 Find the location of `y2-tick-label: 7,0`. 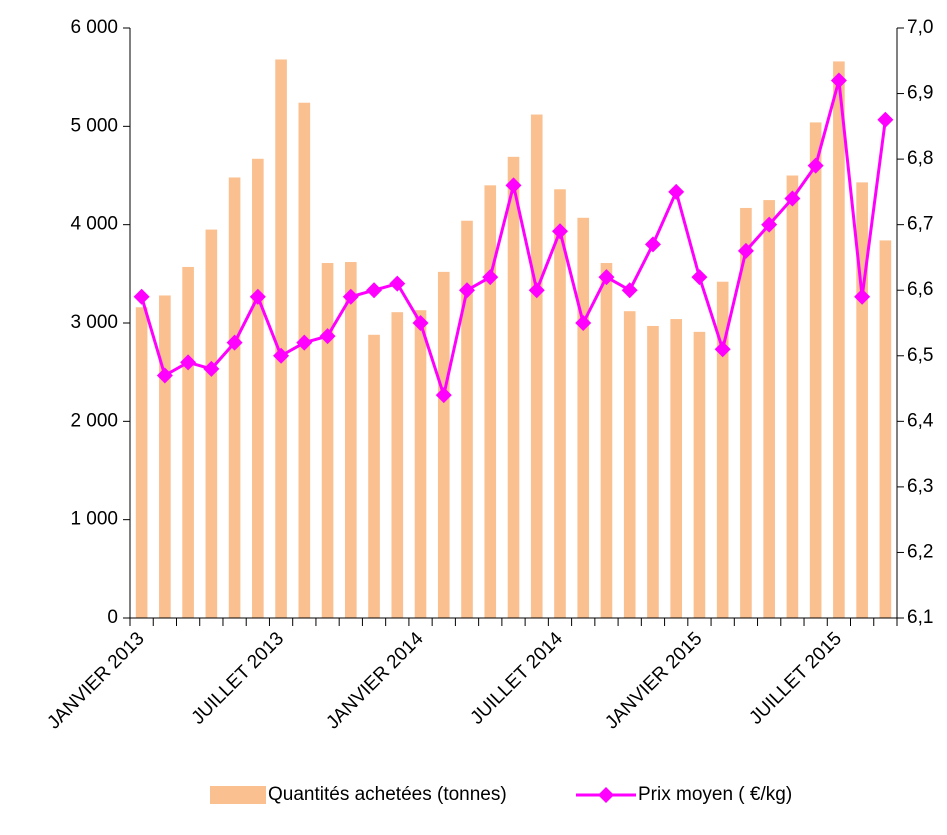

y2-tick-label: 7,0 is located at coordinates (920, 27).